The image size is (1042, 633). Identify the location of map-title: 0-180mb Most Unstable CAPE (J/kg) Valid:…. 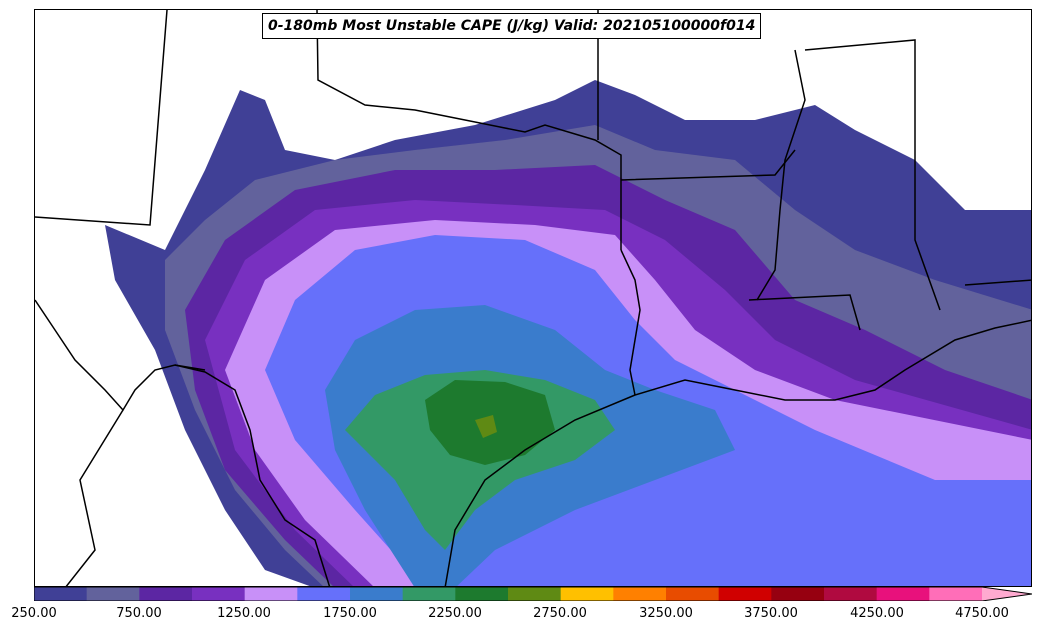
(512, 26).